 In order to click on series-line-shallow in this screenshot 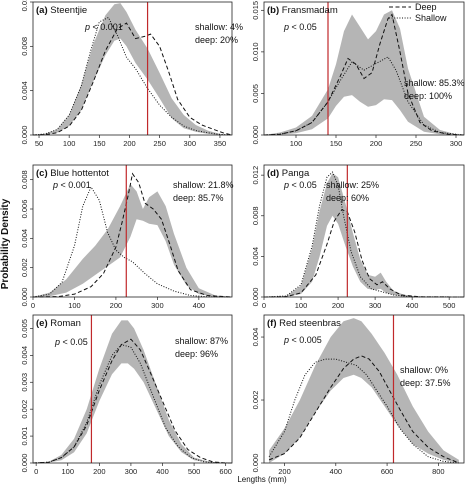, I will do `click(132, 76)`.